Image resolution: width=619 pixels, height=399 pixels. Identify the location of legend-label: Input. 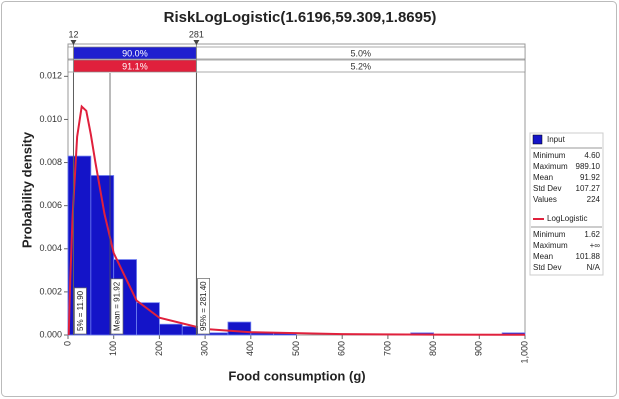
(556, 139).